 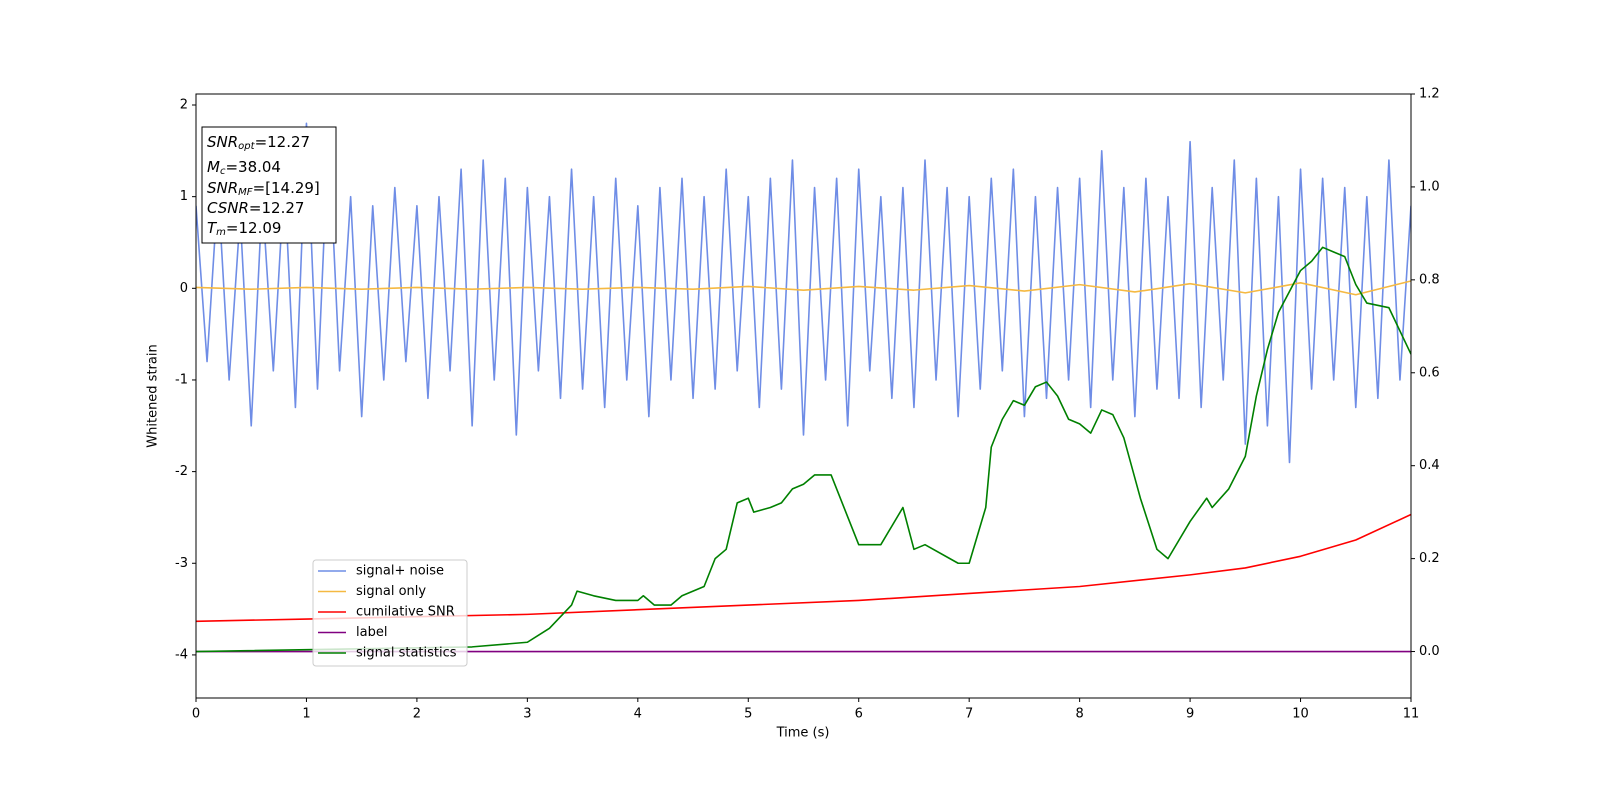 I want to click on x-tick-label: 9, so click(x=1190, y=714).